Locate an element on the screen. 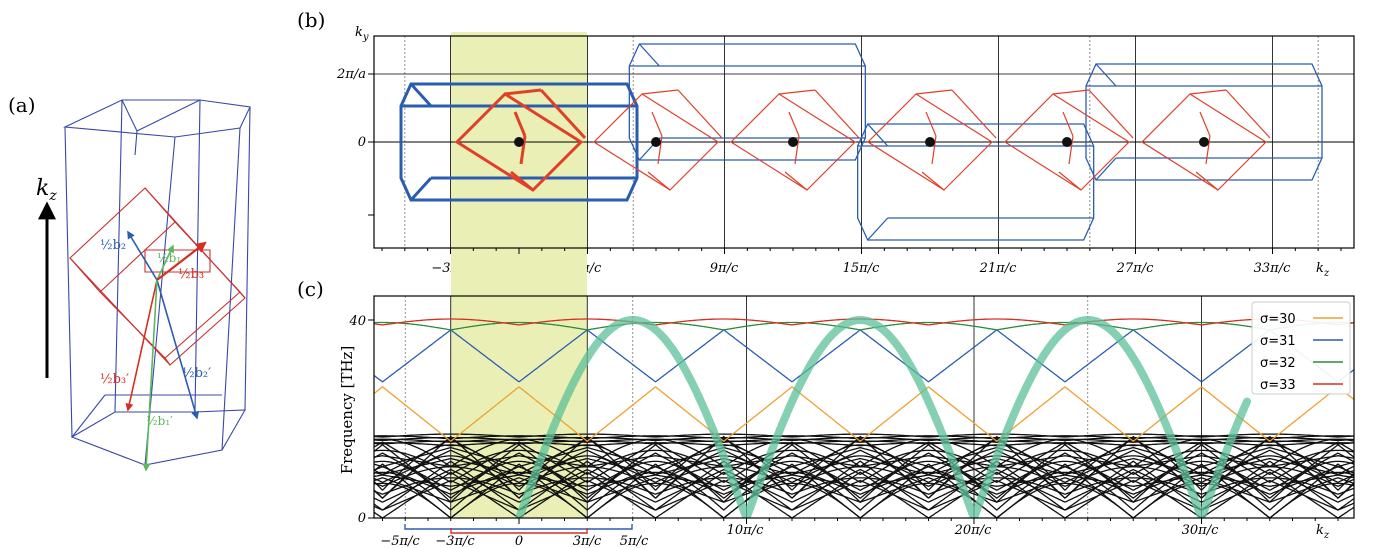 The width and height of the screenshot is (1375, 548). c-legend: σ=30 σ=31 σ=32 σ=33 is located at coordinates (1301, 348).